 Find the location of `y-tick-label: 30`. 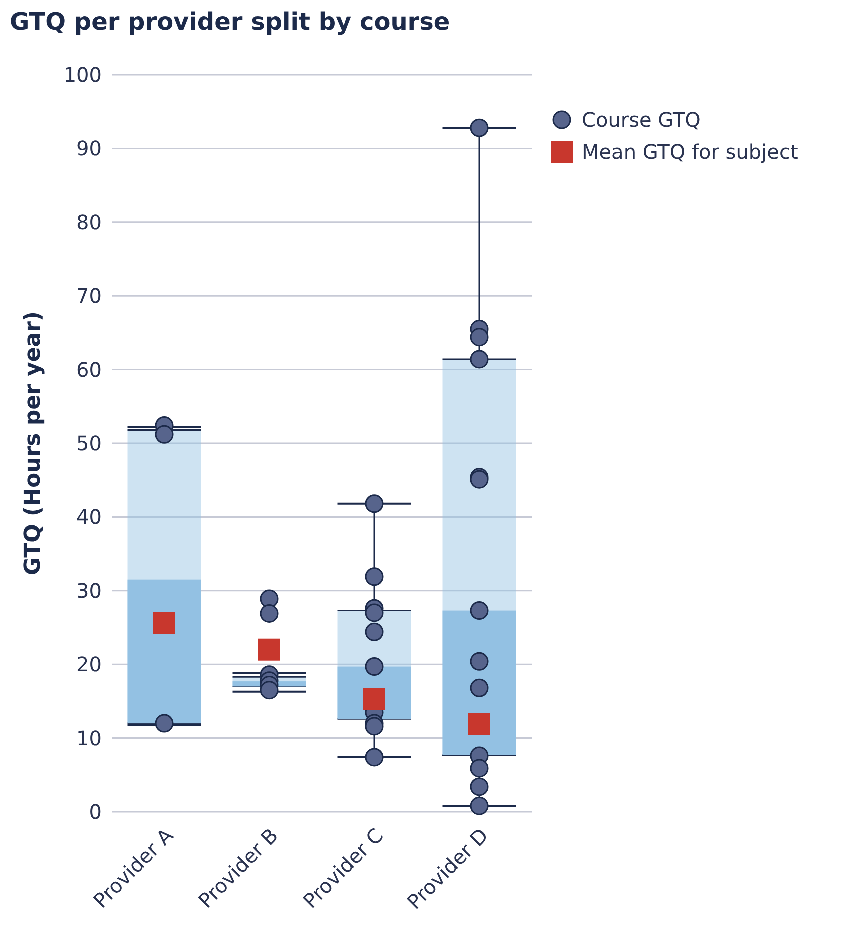

y-tick-label: 30 is located at coordinates (89, 590).